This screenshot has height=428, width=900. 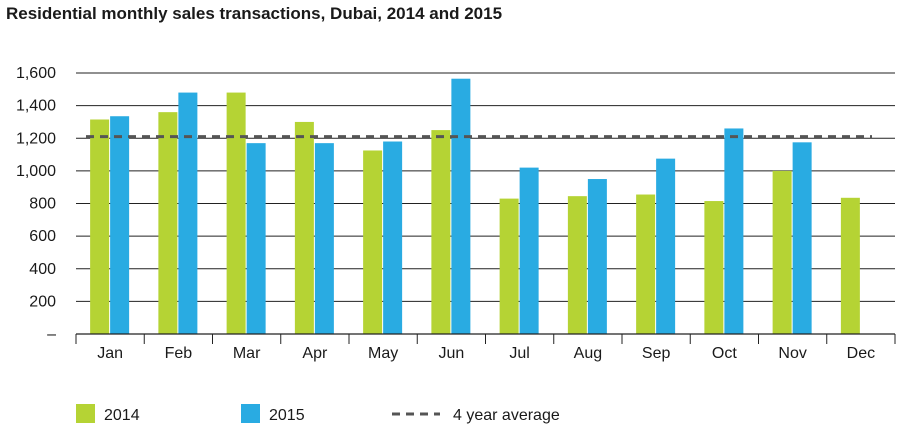 What do you see at coordinates (179, 353) in the screenshot?
I see `x-tick-label: Feb` at bounding box center [179, 353].